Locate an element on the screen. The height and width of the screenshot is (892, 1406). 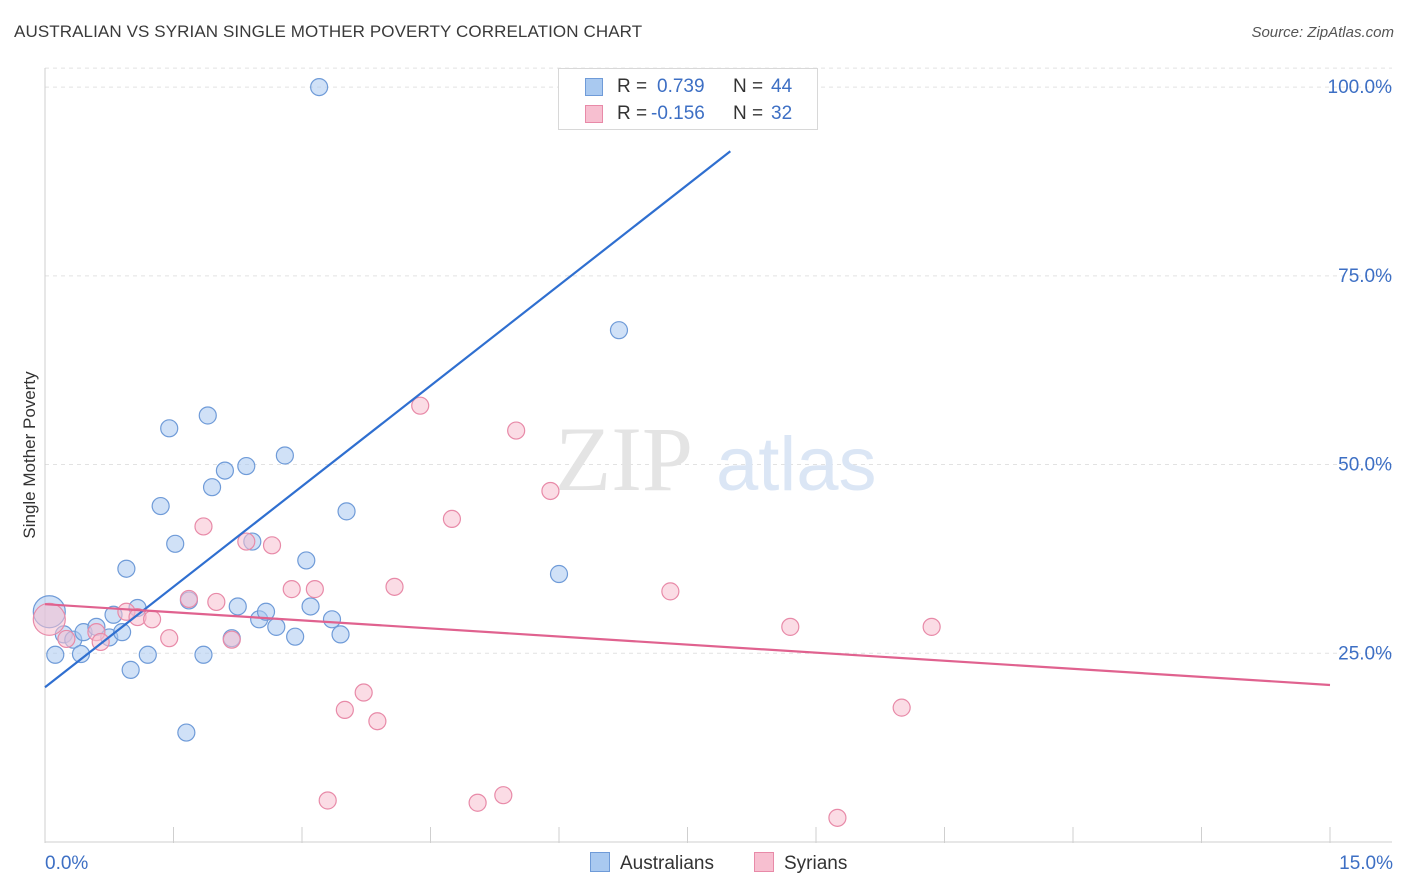
legend-item-syrians: Syrians is located at coordinates (800, 863).